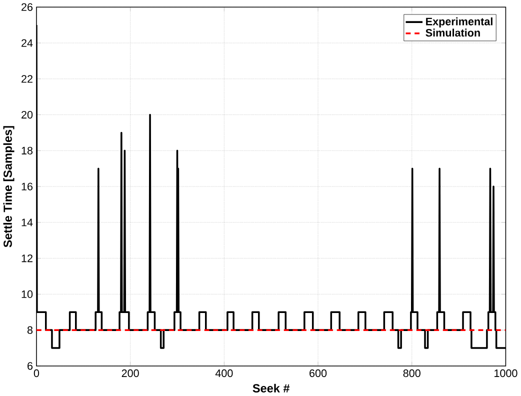 Image resolution: width=521 pixels, height=396 pixels. Describe the element at coordinates (30, 366) in the screenshot. I see `y-tick-label: 6` at that location.